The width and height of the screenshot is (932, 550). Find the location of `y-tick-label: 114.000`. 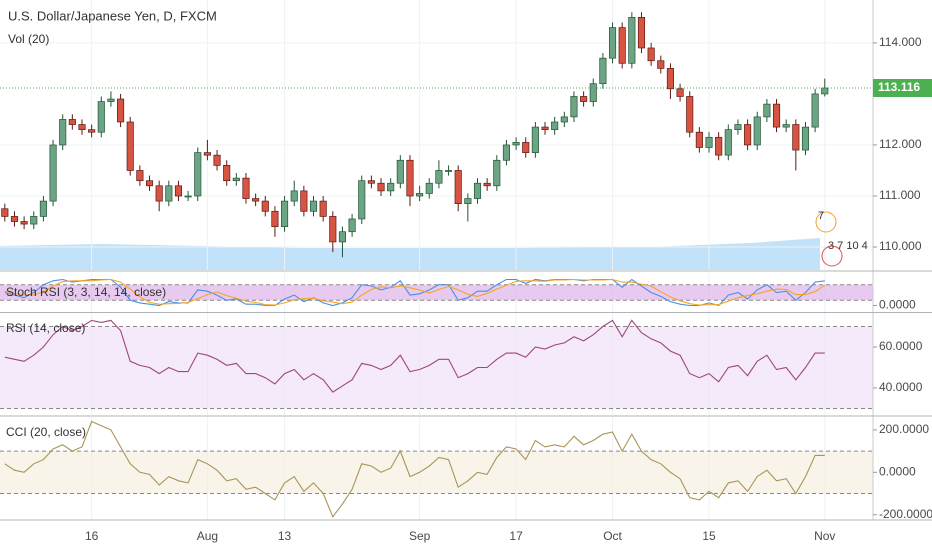

y-tick-label: 114.000 is located at coordinates (900, 42).